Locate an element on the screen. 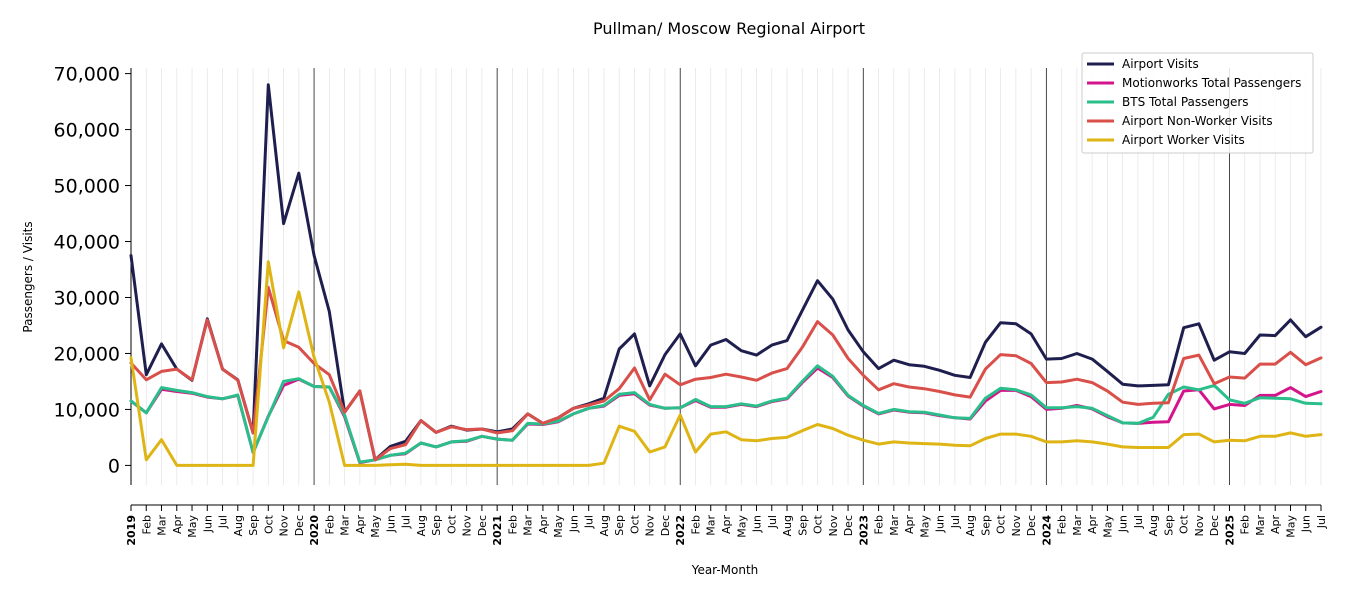 Image resolution: width=1350 pixels, height=600 pixels. y-tick-label: 40,000 is located at coordinates (87, 243).